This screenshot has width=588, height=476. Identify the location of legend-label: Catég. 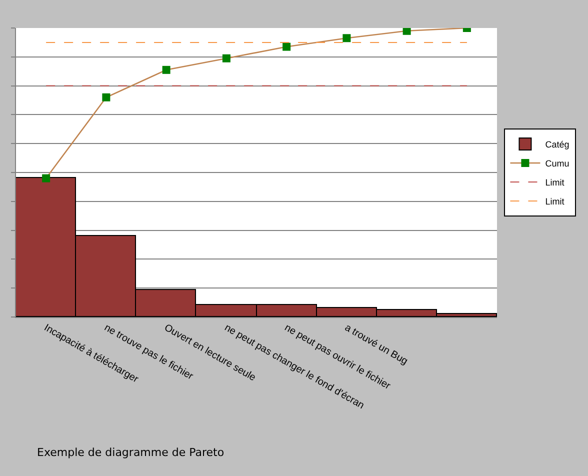
(557, 145).